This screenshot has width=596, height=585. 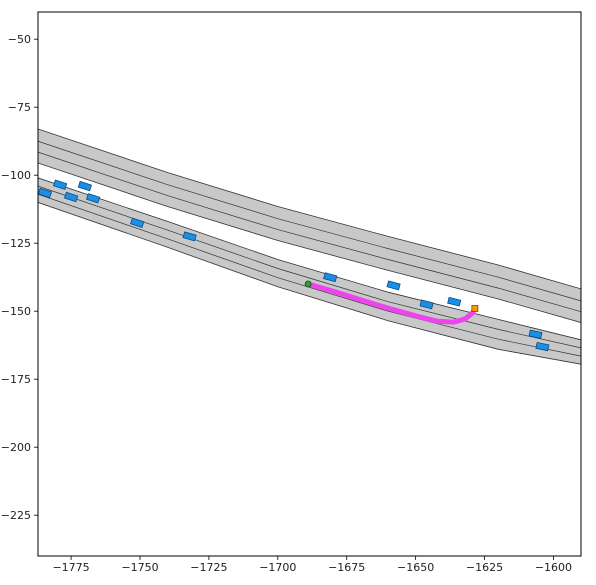 What do you see at coordinates (19, 107) in the screenshot?
I see `y-tick-label: −75` at bounding box center [19, 107].